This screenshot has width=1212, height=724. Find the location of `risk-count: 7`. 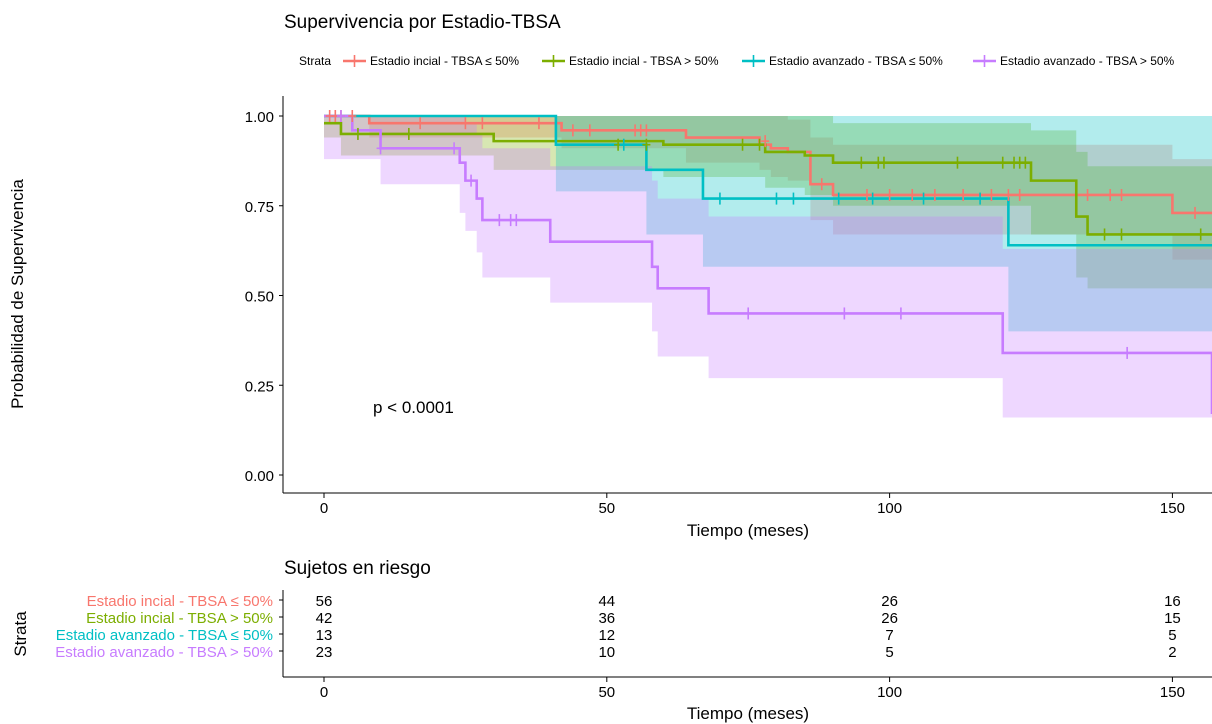

risk-count: 7 is located at coordinates (889, 635).